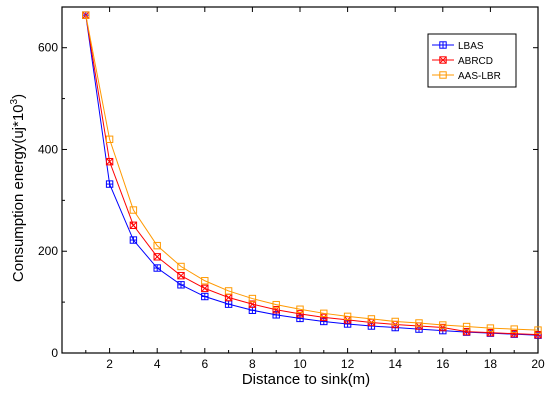 The image size is (550, 405). I want to click on y-tick-label: 200, so click(48, 251).